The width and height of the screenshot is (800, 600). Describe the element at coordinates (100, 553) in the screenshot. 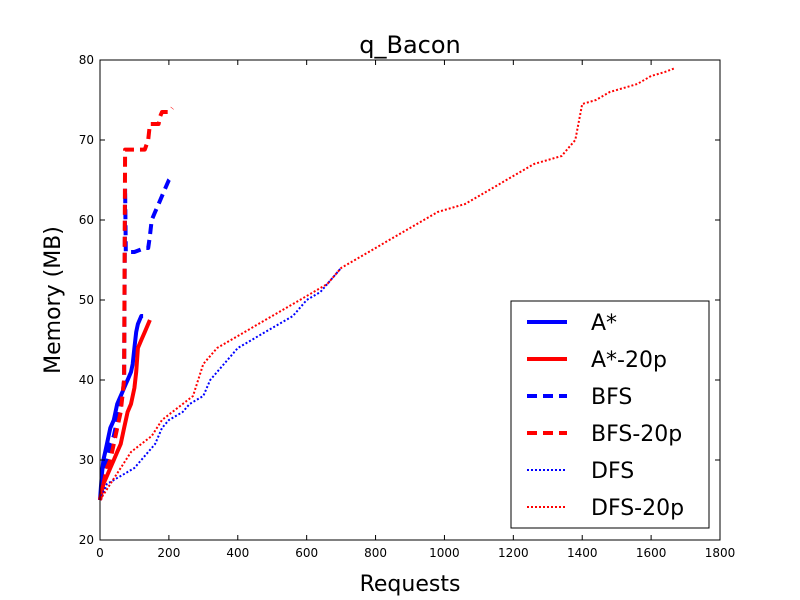

I see `x-tick-label: 0` at that location.